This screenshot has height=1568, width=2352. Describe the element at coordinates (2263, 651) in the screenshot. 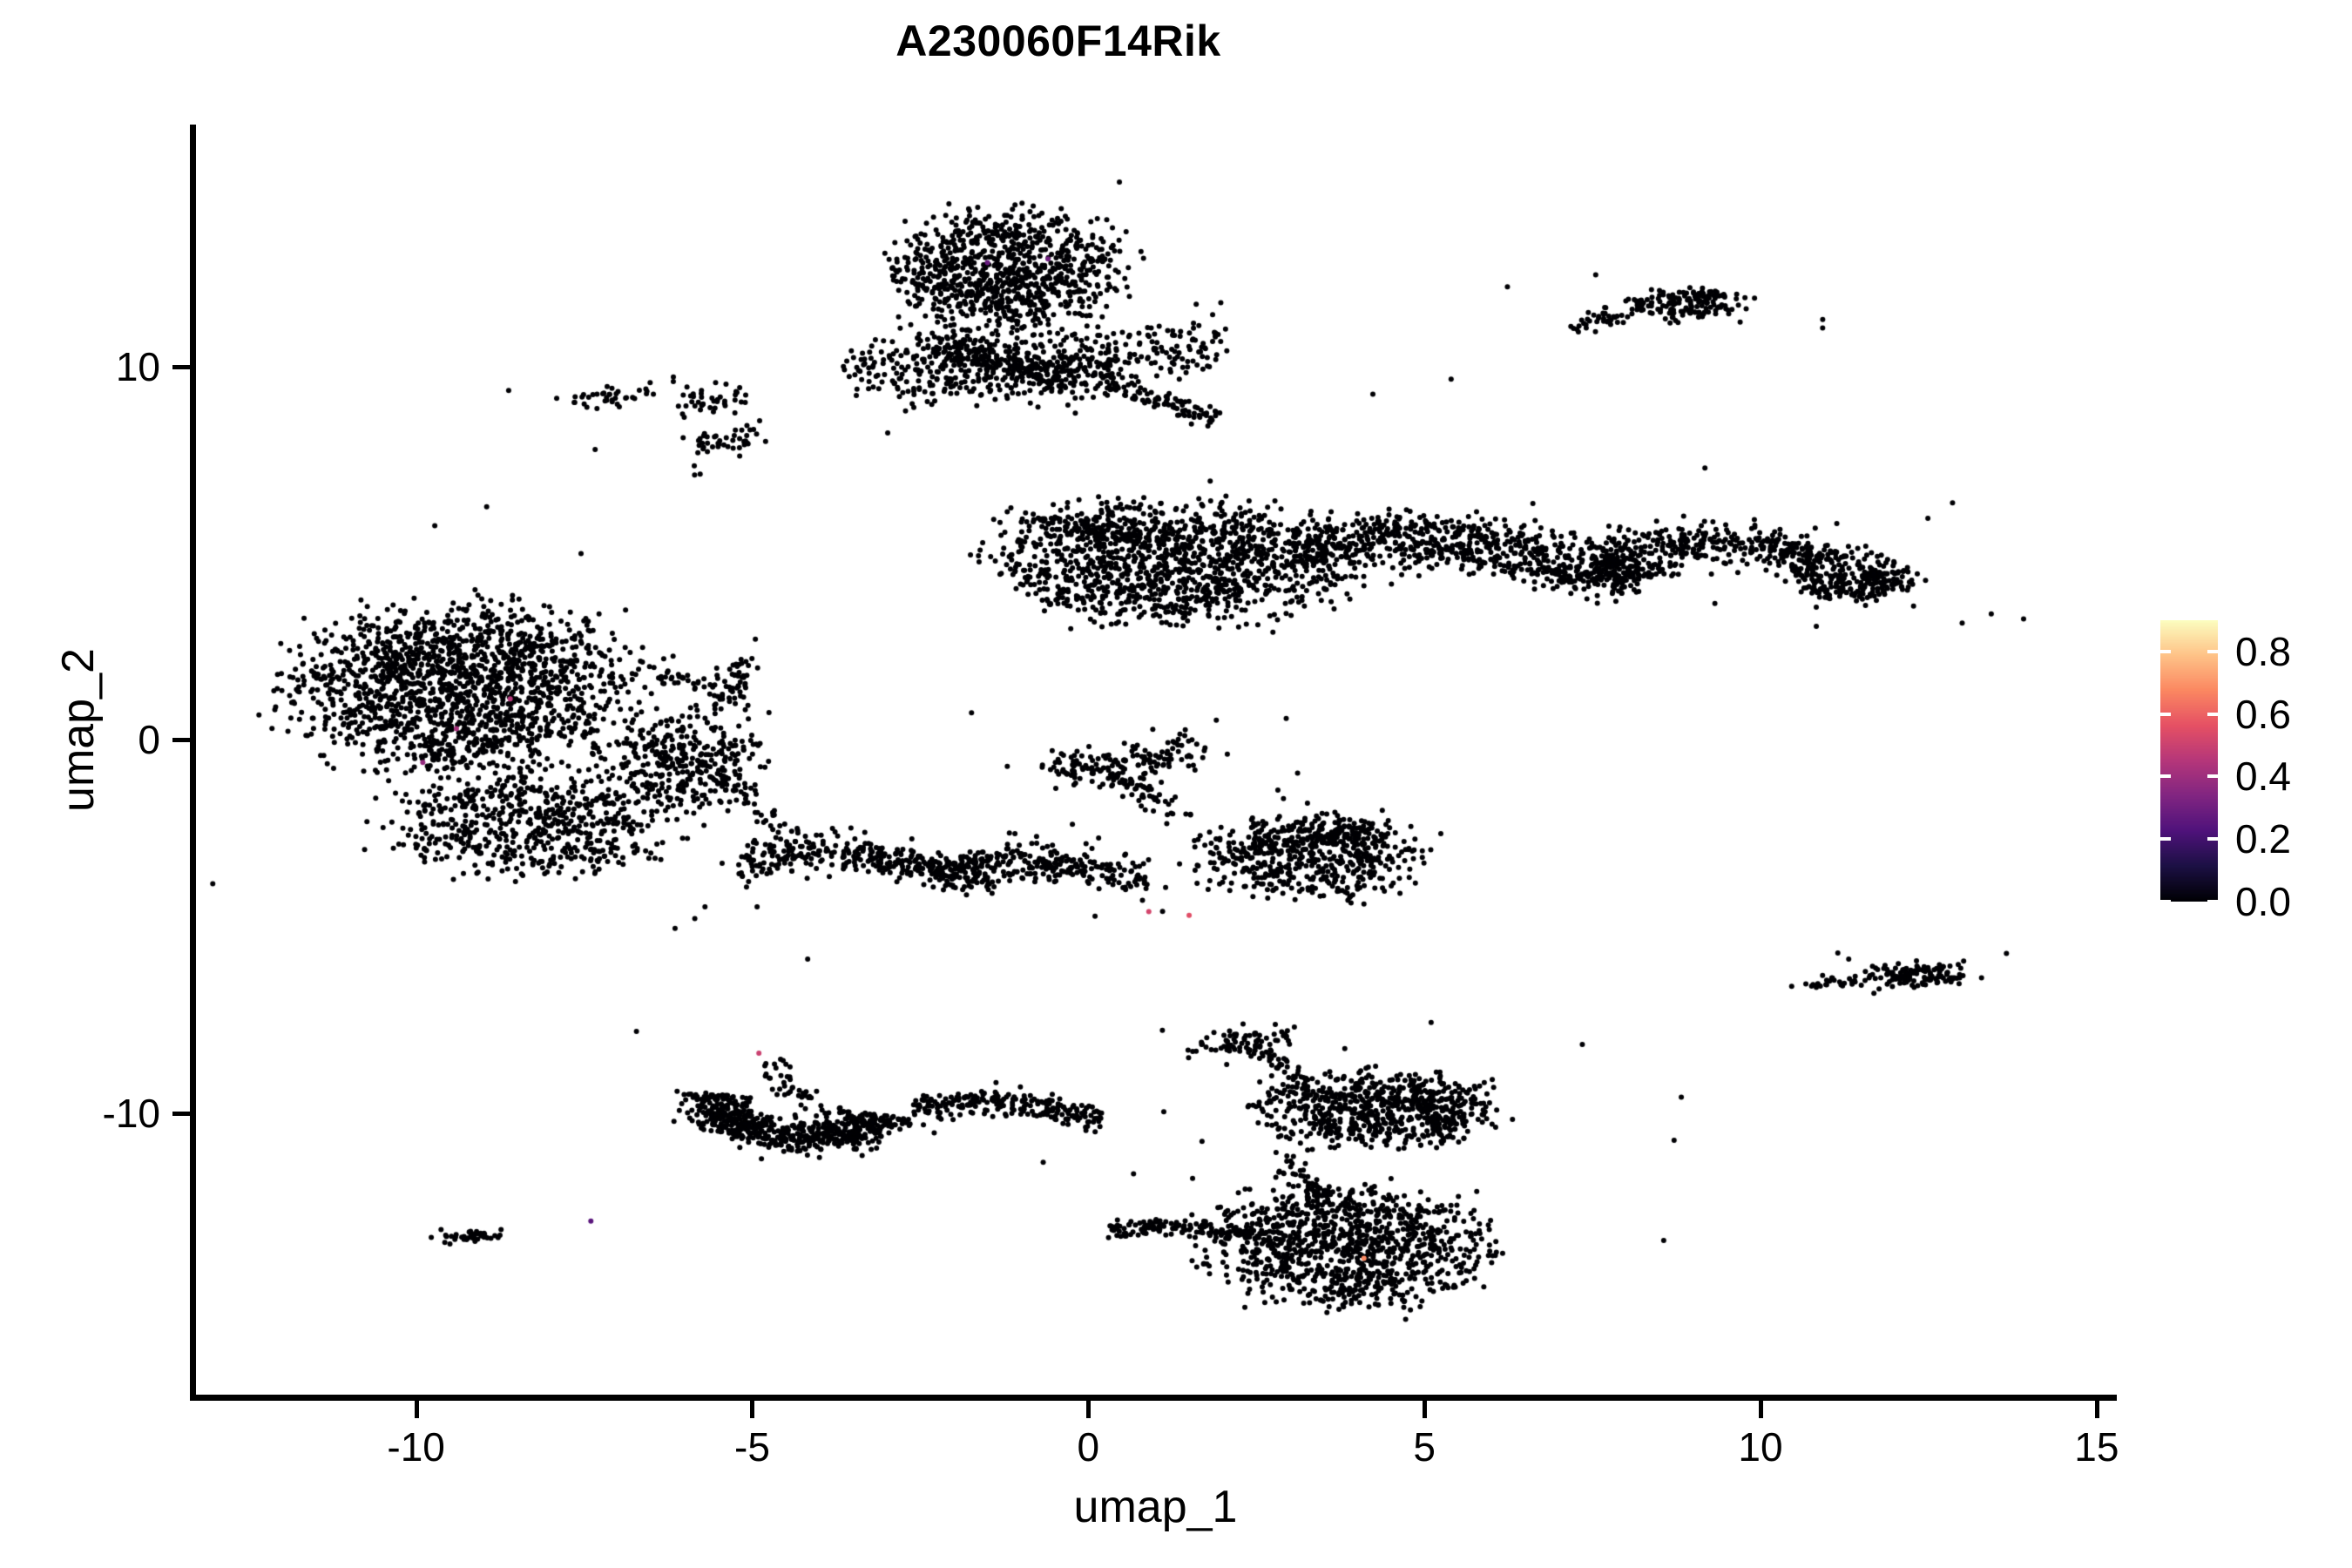

I see `colorbar-tick-label: 0.8` at that location.